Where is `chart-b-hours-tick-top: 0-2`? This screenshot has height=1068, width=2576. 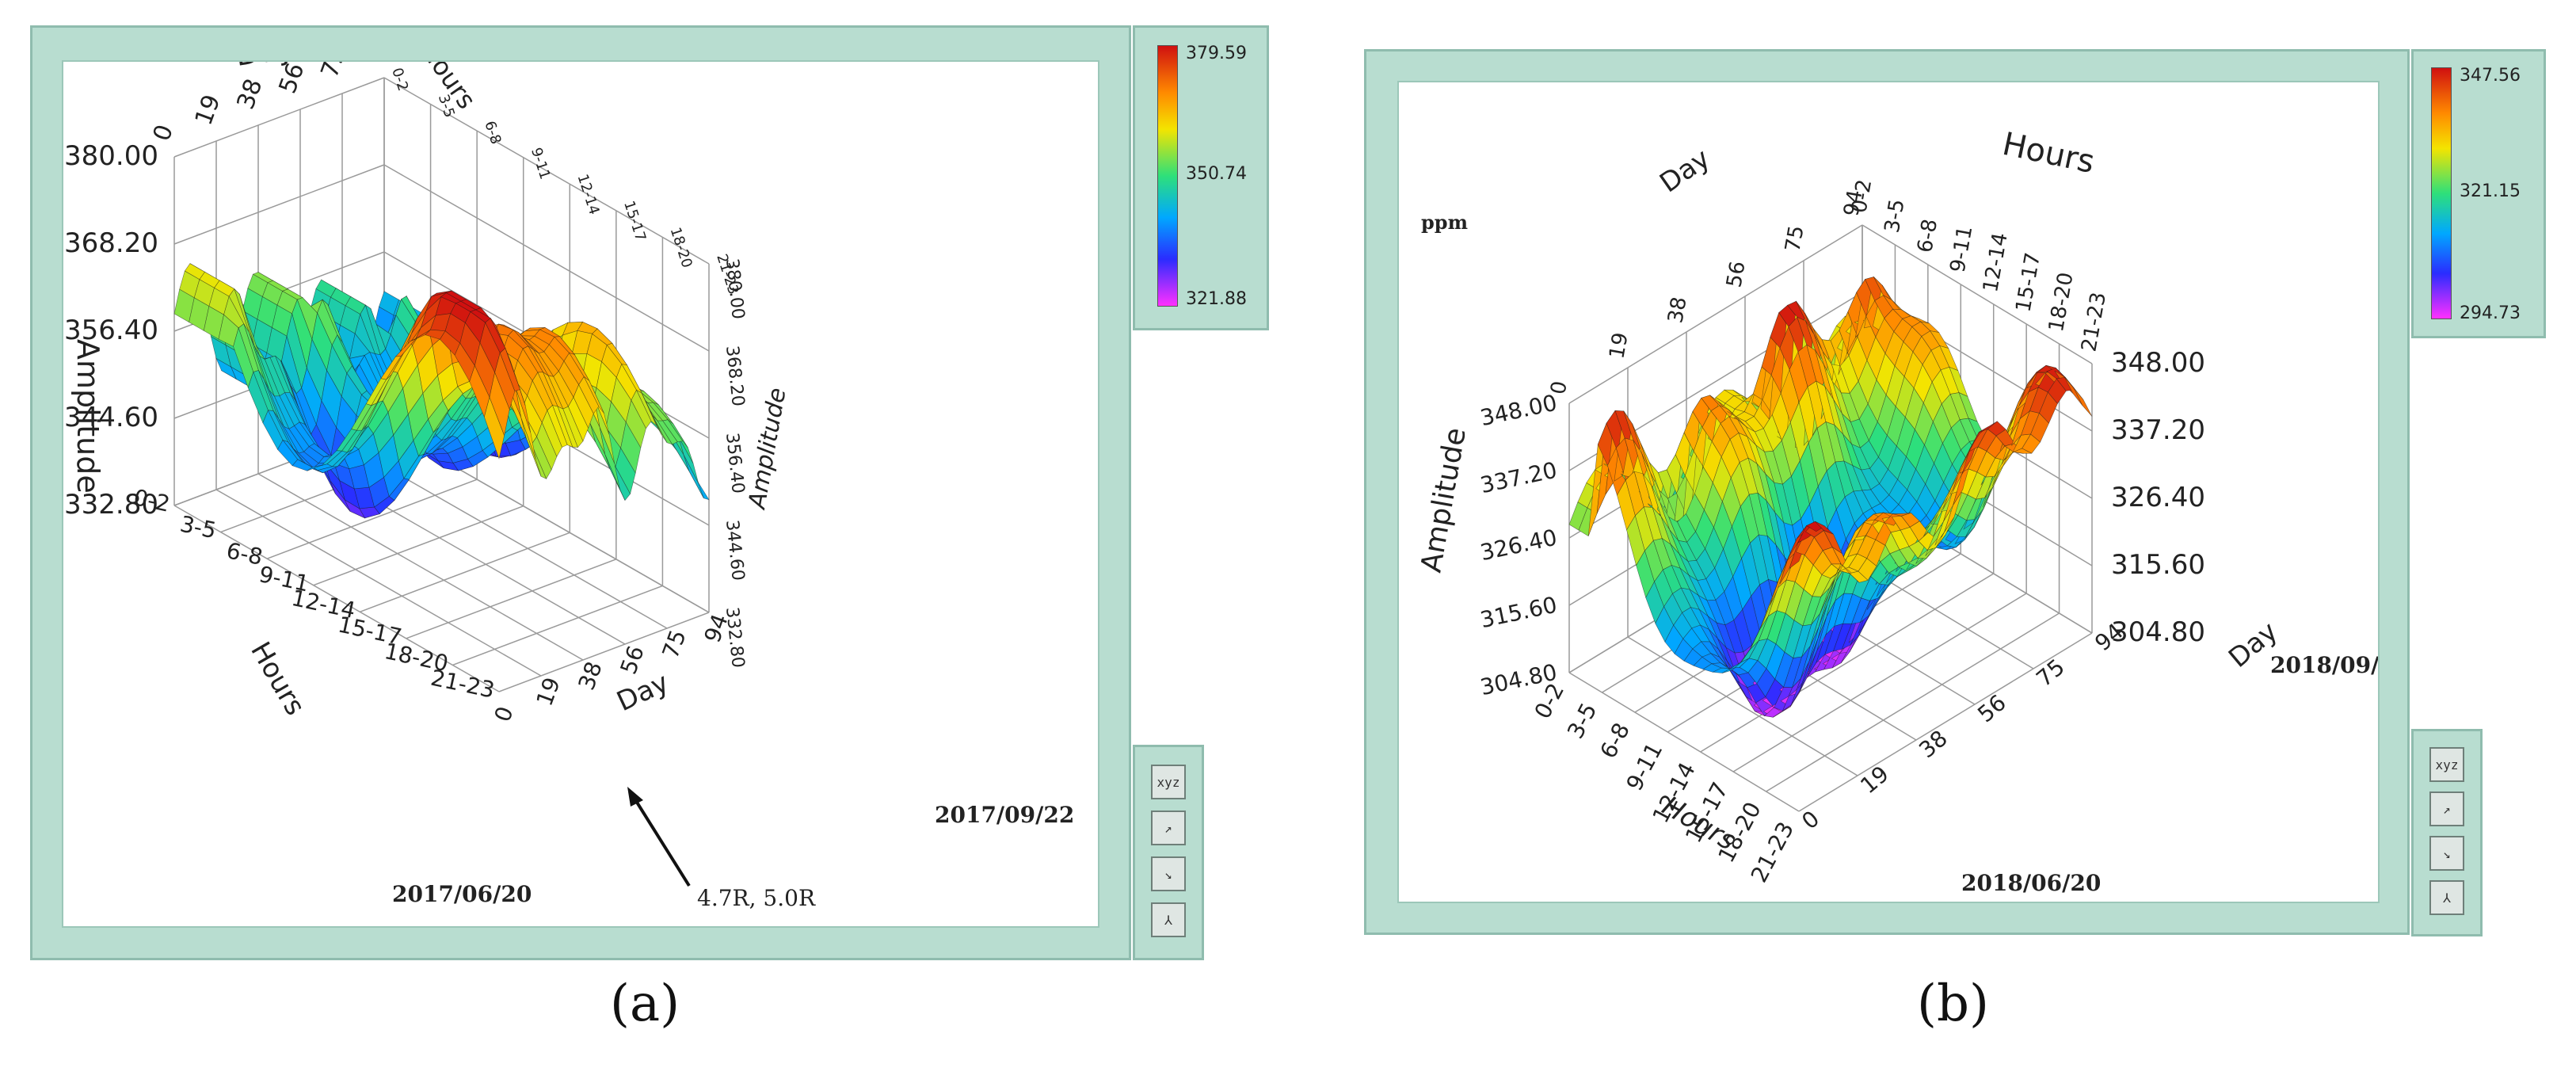 chart-b-hours-tick-top: 0-2 is located at coordinates (1862, 196).